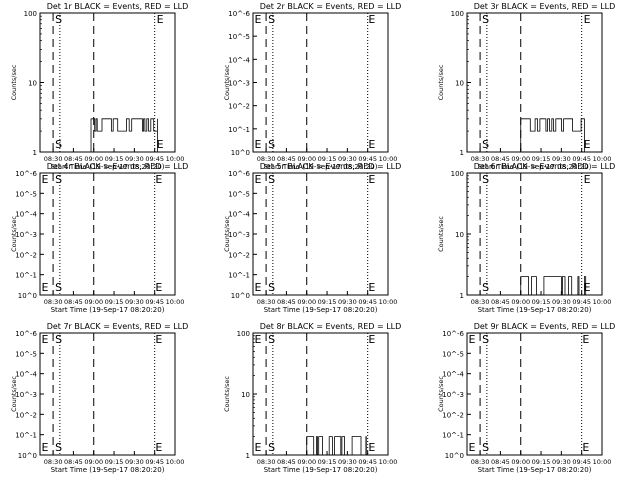 The image size is (640, 480). I want to click on panel-title: Det 2r BLACK = Events, RED = LLD, so click(331, 6).